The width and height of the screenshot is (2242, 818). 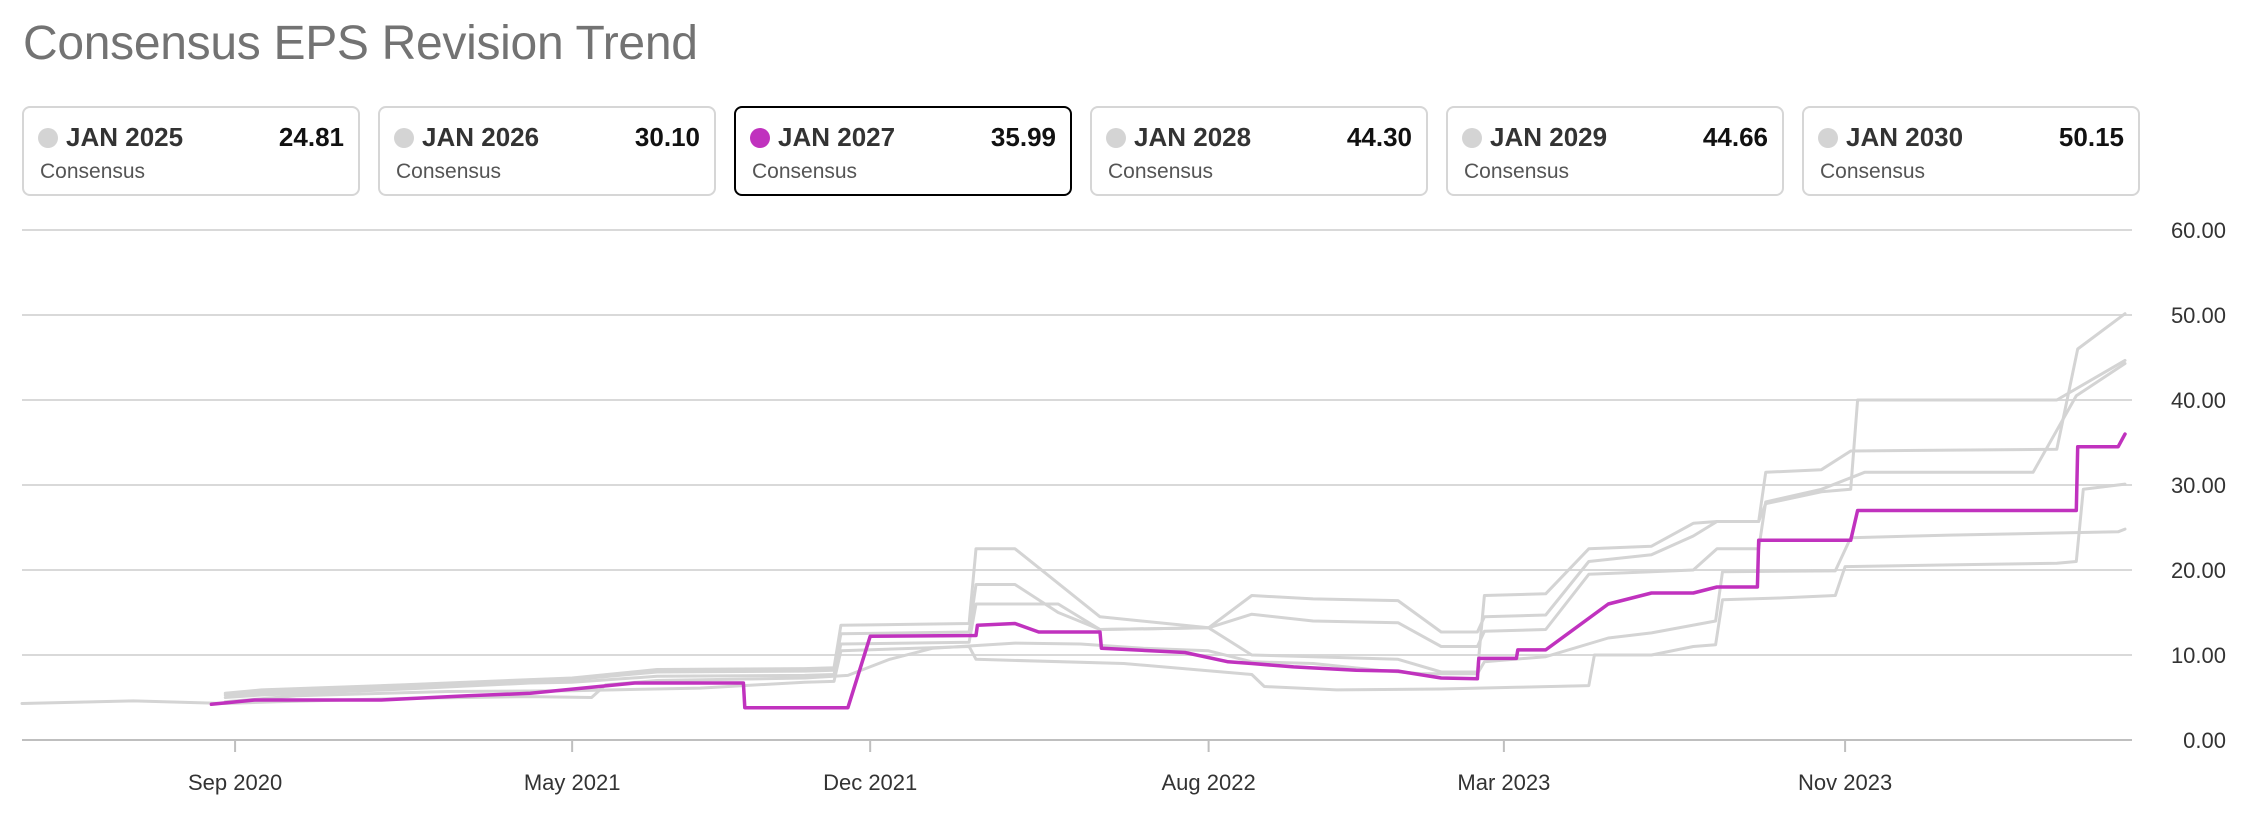 What do you see at coordinates (360, 43) in the screenshot?
I see `page-title: Consensus EPS Revision Trend` at bounding box center [360, 43].